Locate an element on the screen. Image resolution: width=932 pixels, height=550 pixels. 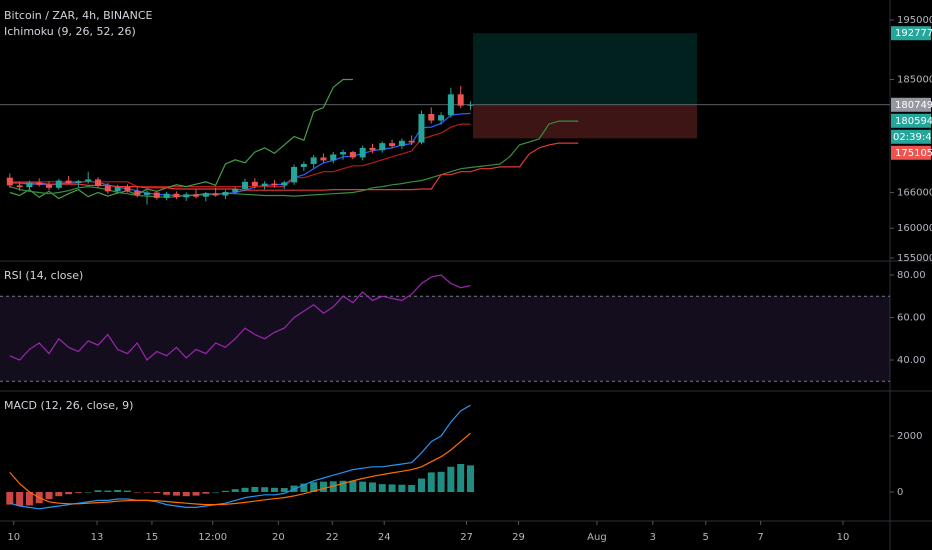
price-label: 192777 is located at coordinates (913, 33).